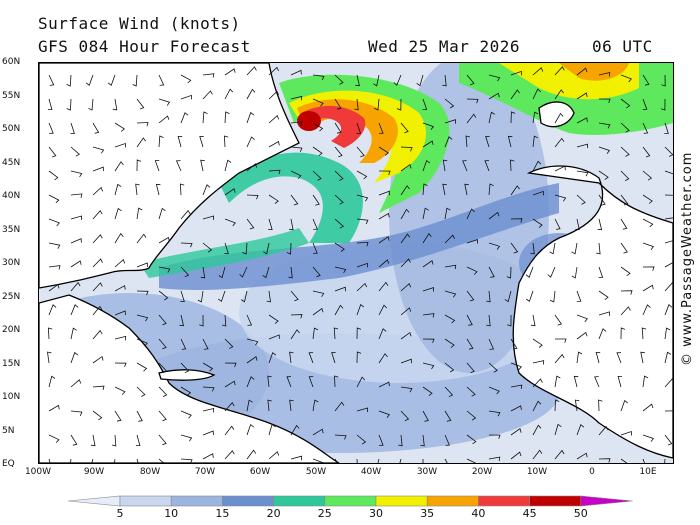 This screenshot has width=700, height=525. What do you see at coordinates (350, 501) in the screenshot?
I see `wind-speed-legend` at bounding box center [350, 501].